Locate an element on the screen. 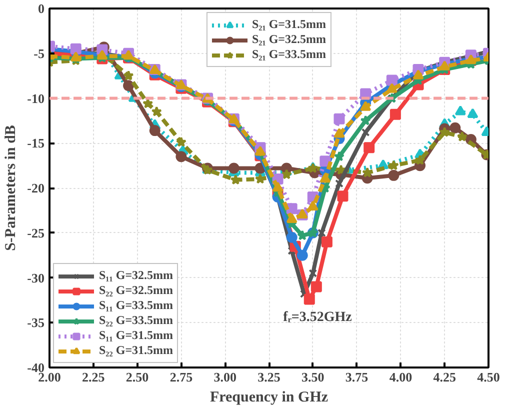 The image size is (518, 408). x-tick-label: 2.50 is located at coordinates (137, 377).